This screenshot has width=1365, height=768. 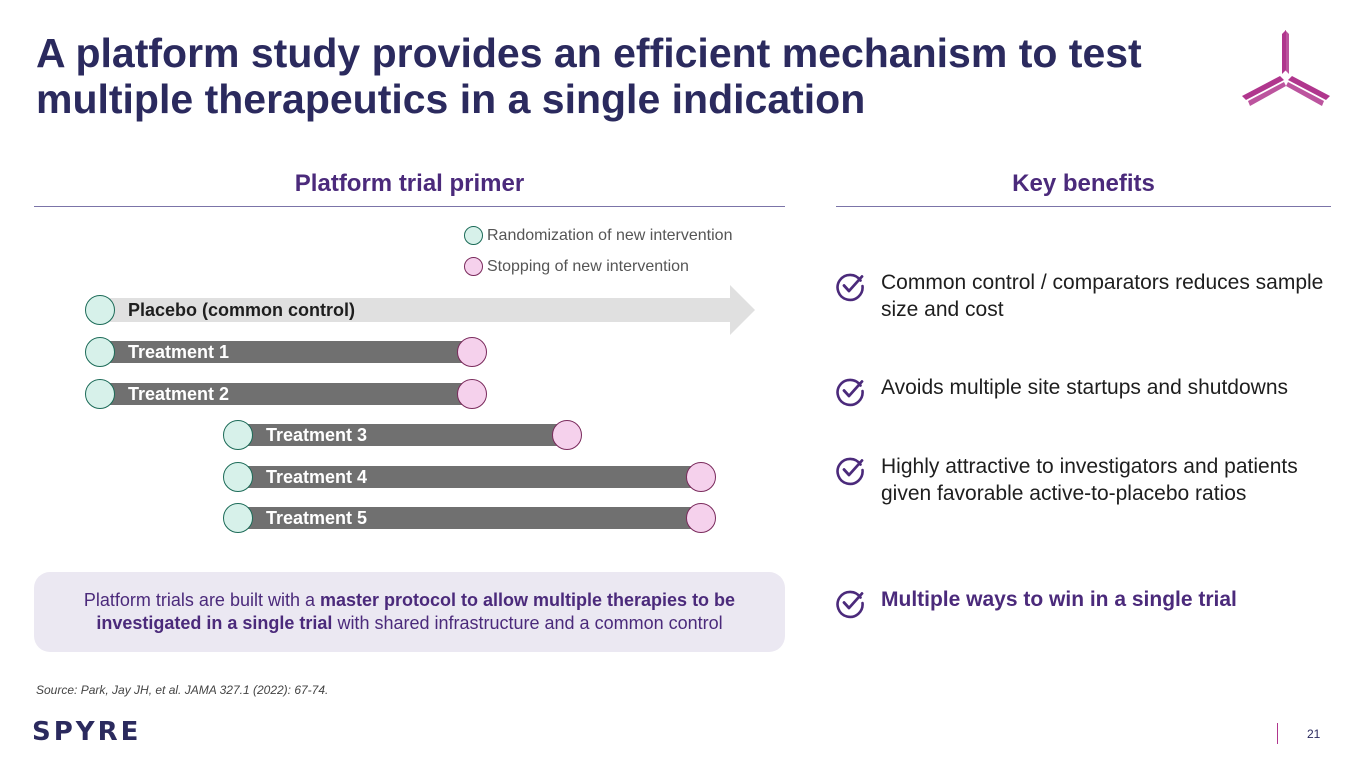 What do you see at coordinates (179, 394) in the screenshot?
I see `treatment-2-label: Treatment 2` at bounding box center [179, 394].